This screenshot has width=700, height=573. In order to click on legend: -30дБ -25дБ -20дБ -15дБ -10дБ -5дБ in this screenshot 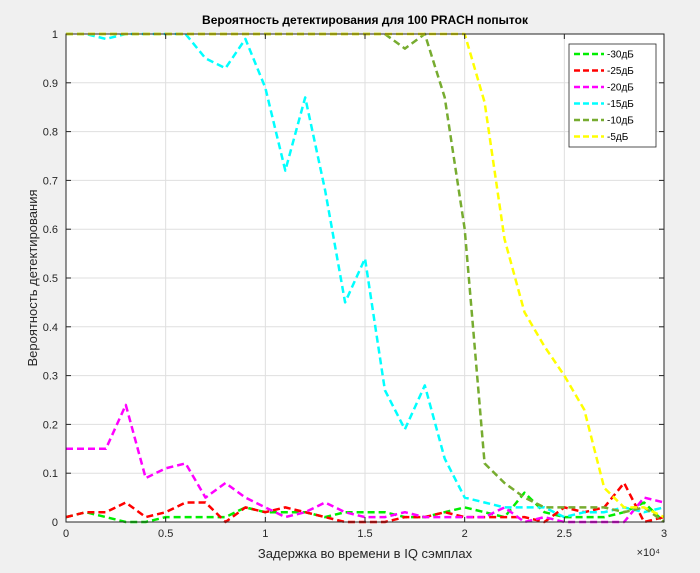, I will do `click(612, 95)`.